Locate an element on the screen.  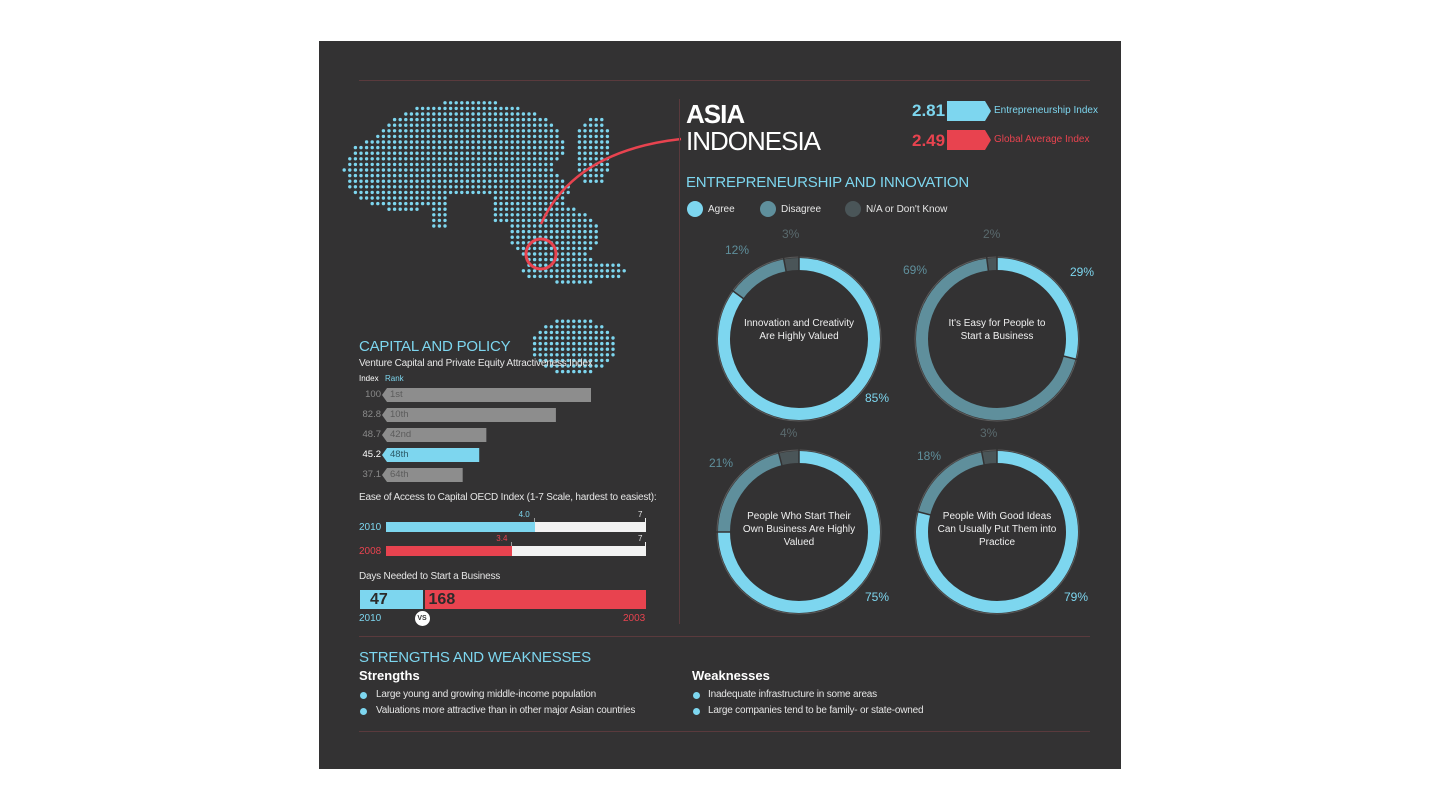
global-index-value: 2.49 is located at coordinates (929, 140).